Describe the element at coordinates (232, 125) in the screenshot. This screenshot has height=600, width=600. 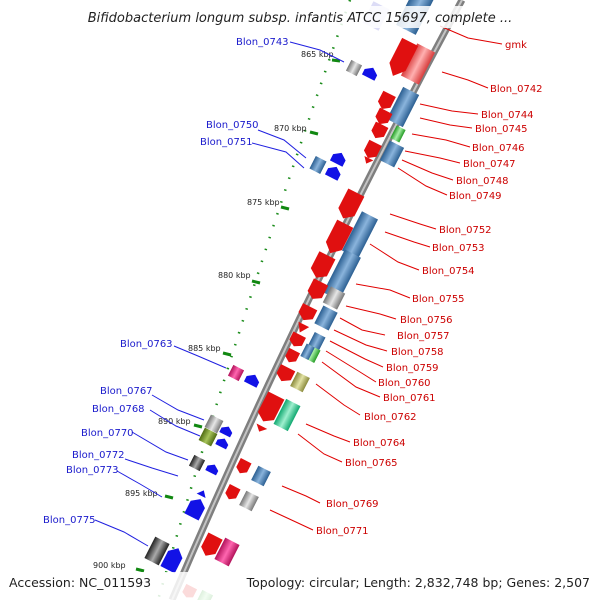
I see `gene-label: Blon_0750` at that location.